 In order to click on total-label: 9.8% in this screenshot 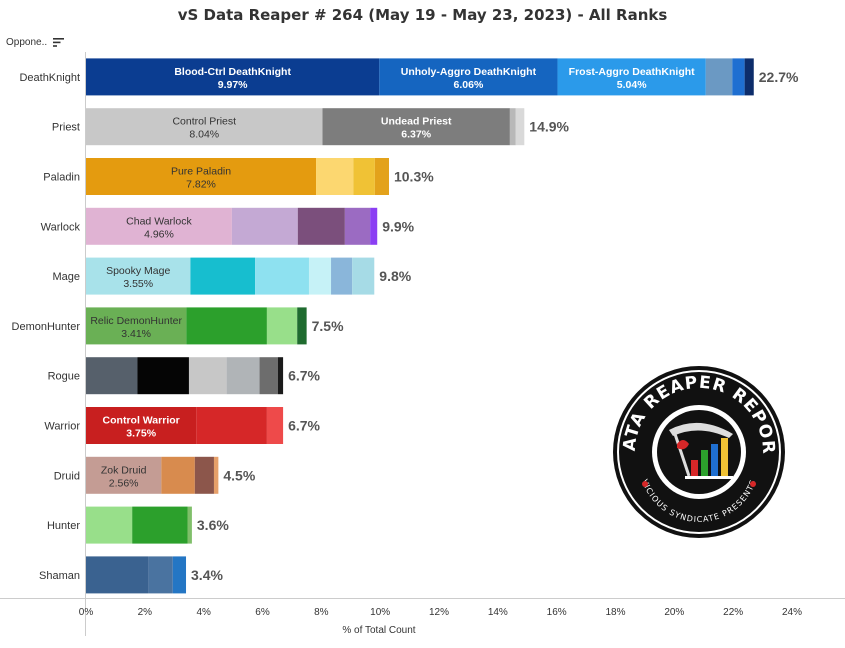, I will do `click(395, 276)`.